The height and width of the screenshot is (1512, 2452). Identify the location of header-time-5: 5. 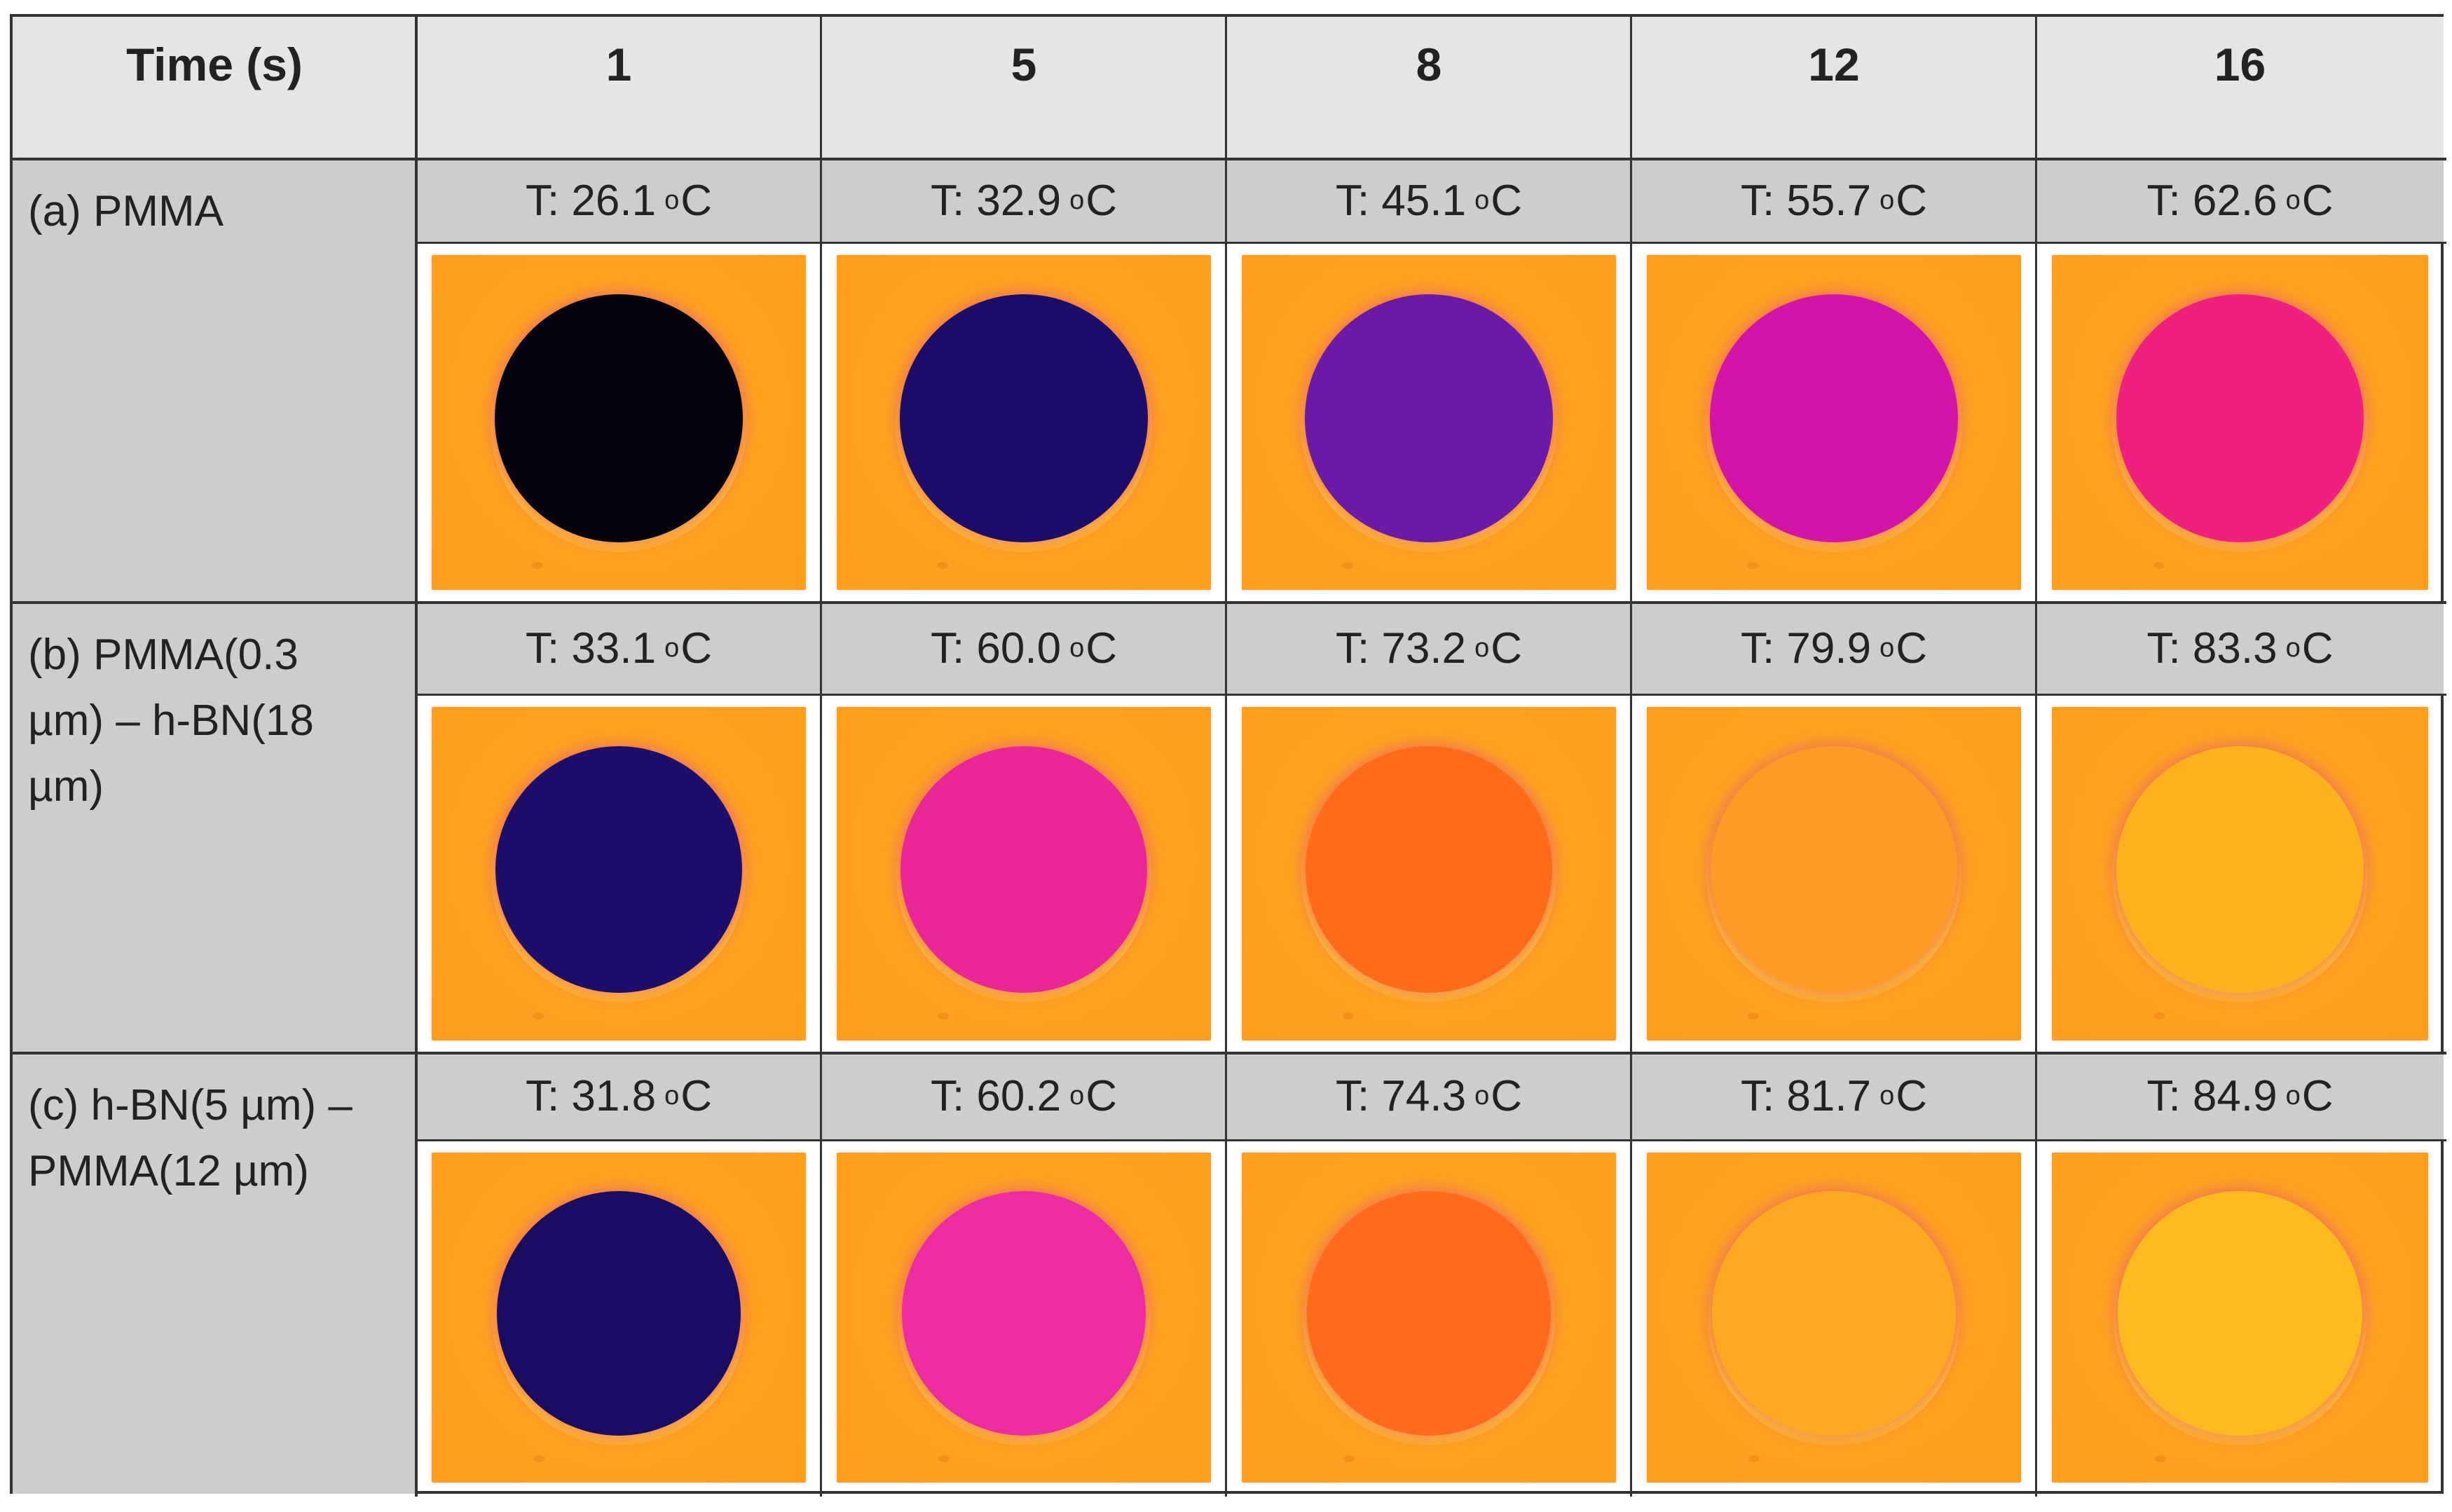
(1023, 88).